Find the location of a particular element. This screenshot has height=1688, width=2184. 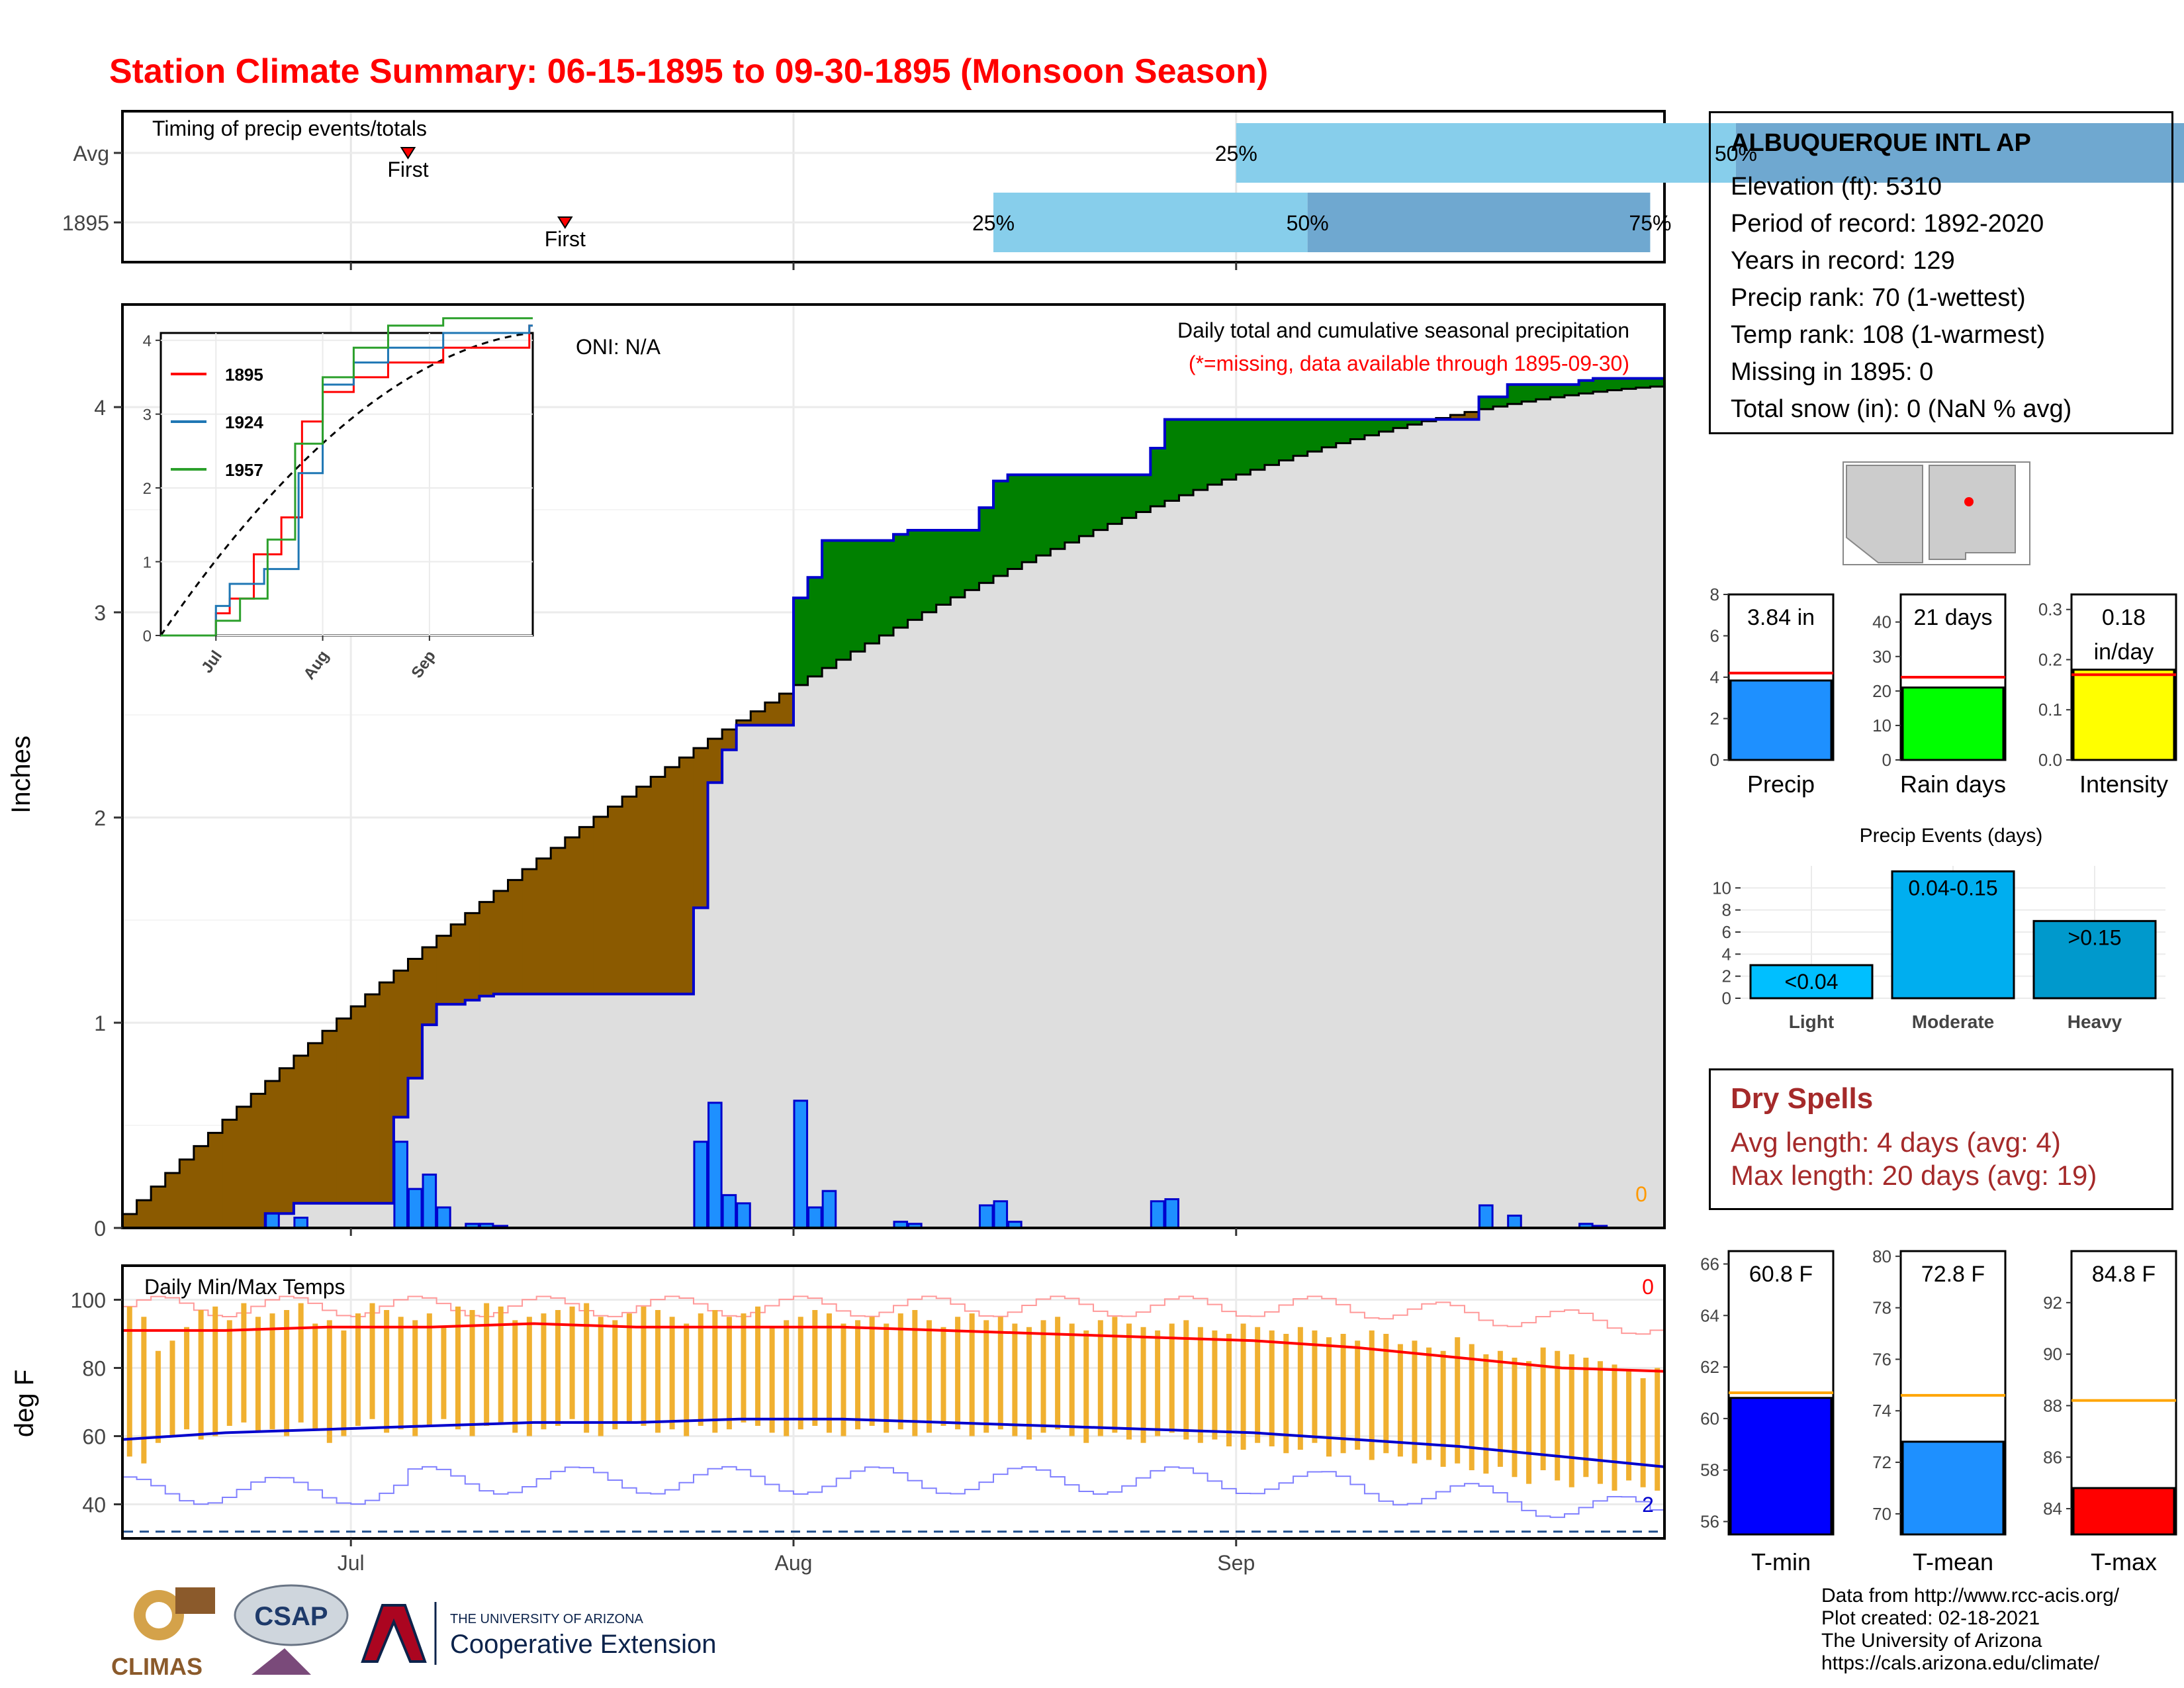

summary-tick-label: 10 is located at coordinates (1881, 725).